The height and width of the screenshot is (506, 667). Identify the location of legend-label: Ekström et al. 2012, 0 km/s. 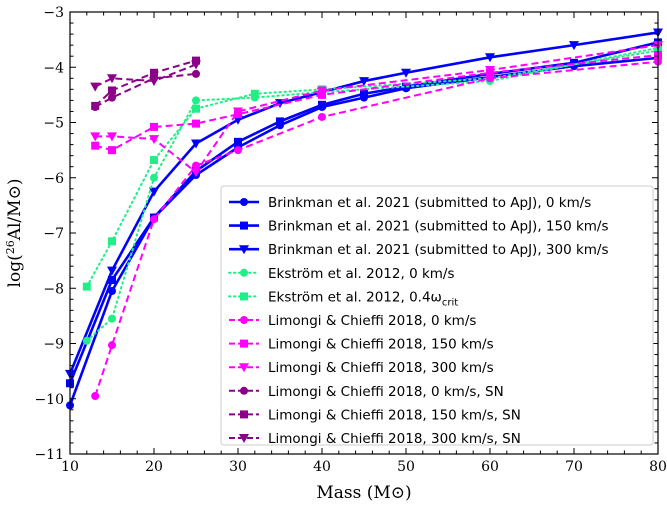
(361, 274).